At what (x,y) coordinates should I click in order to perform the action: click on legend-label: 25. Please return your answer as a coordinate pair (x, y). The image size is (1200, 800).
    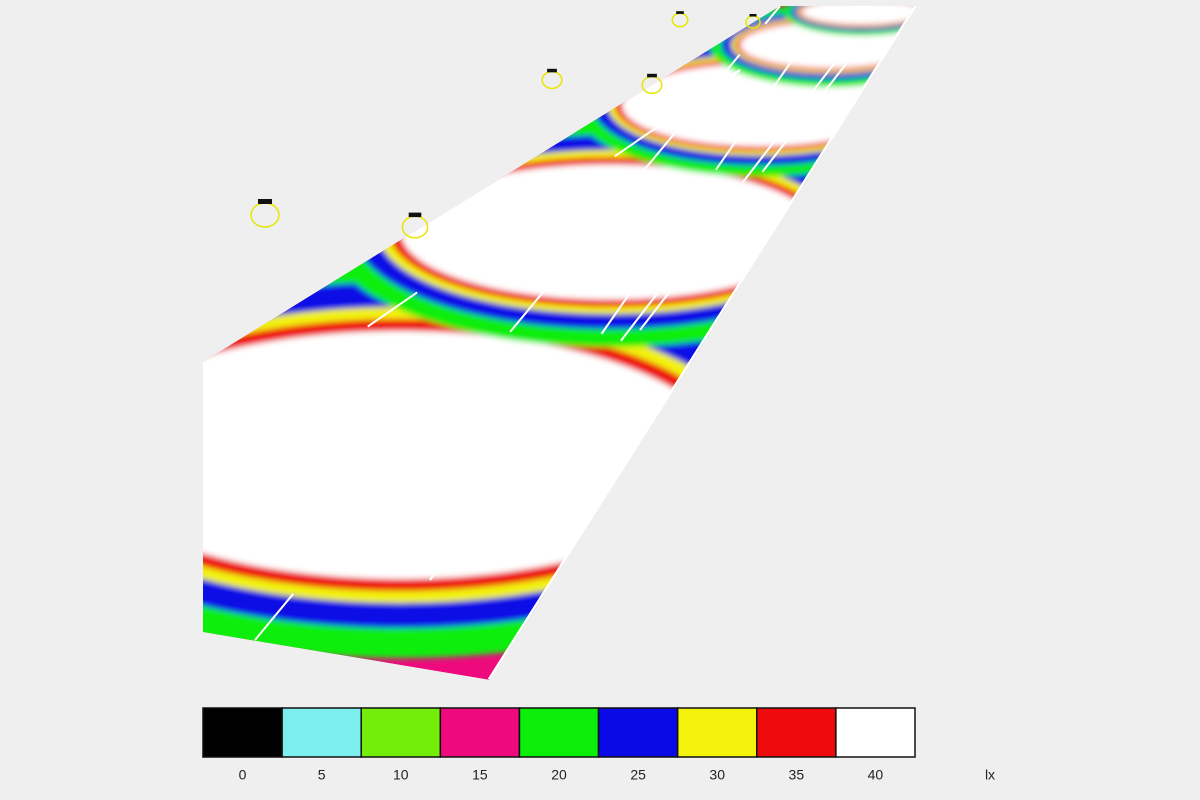
    Looking at the image, I should click on (638, 775).